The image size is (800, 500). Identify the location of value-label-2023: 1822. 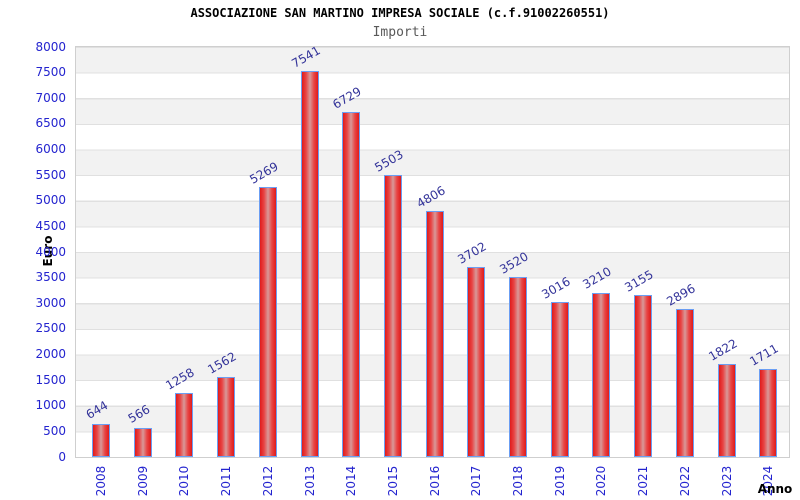
(722, 349).